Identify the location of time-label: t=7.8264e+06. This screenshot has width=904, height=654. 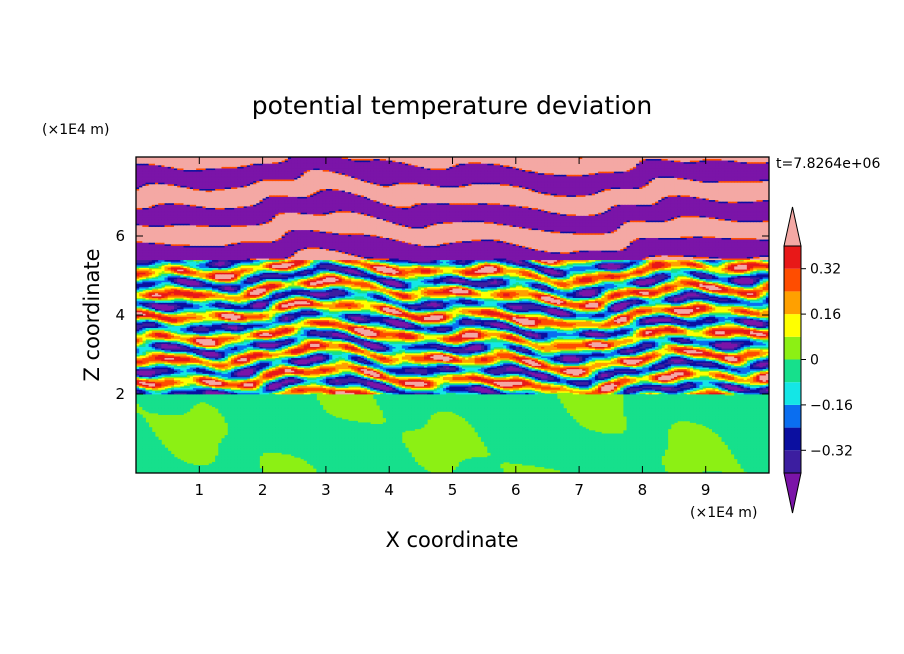
(828, 164).